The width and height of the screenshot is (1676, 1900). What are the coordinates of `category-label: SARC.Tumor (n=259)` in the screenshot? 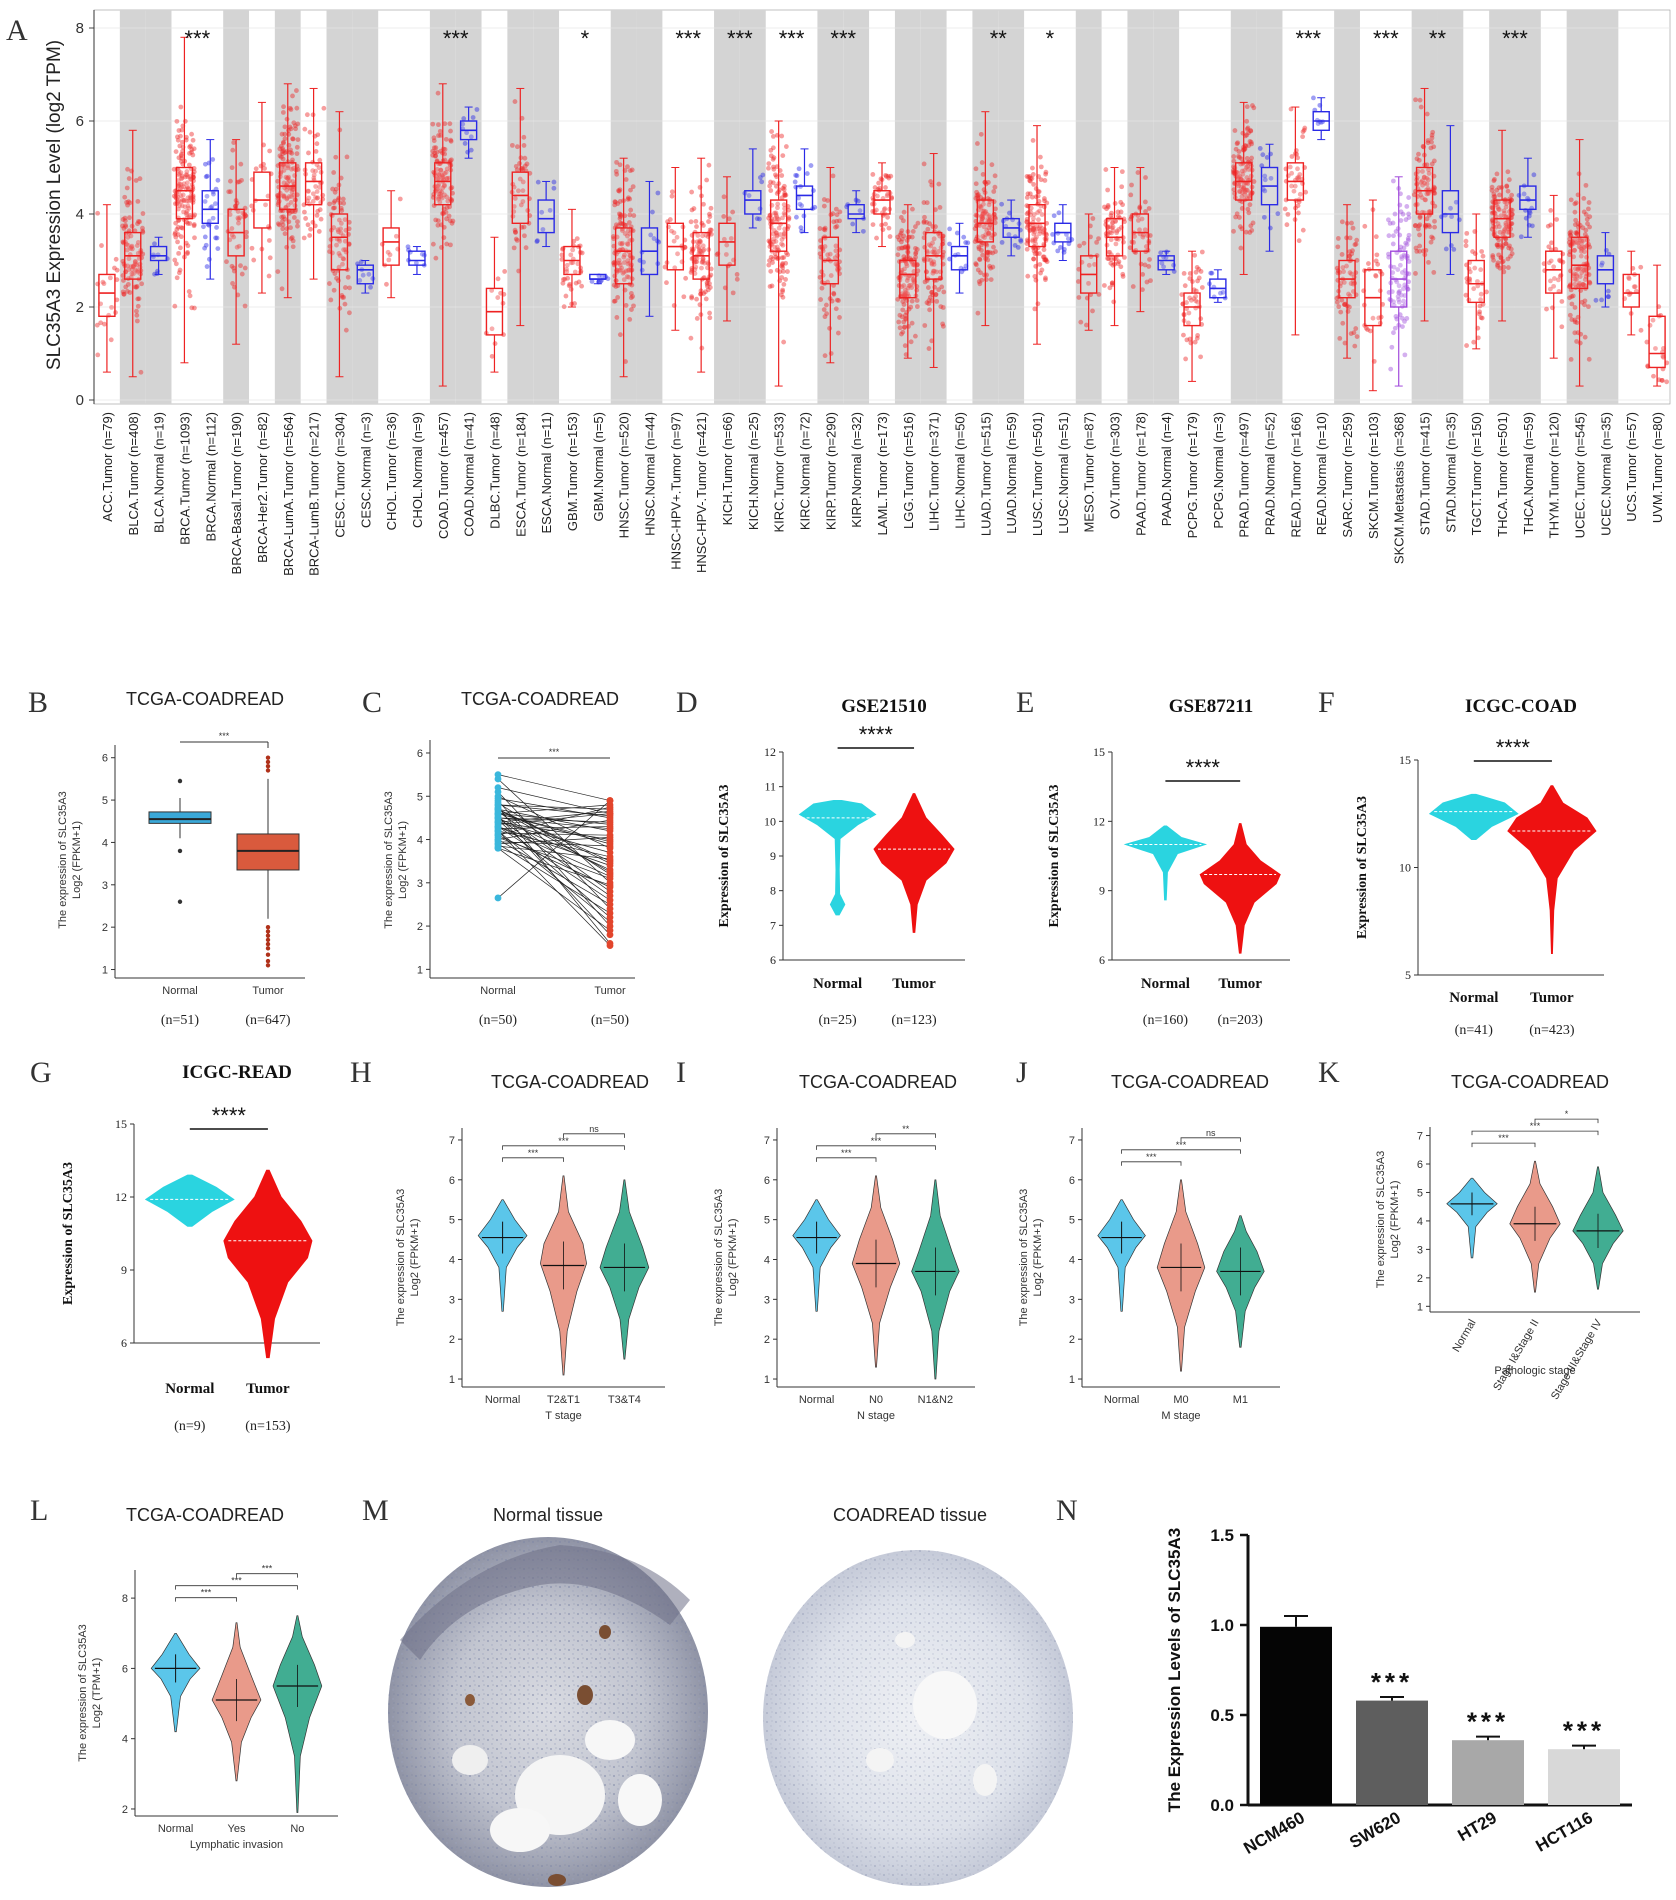 It's located at (1347, 475).